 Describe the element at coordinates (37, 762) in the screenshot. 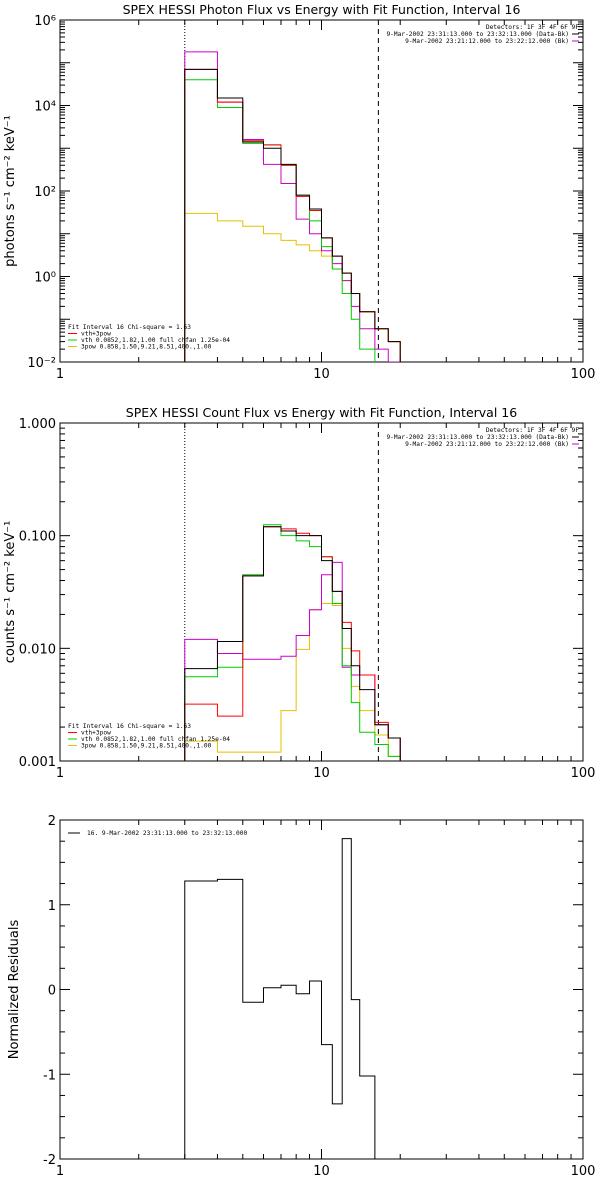

I see `y-tick-label: 0.001` at that location.